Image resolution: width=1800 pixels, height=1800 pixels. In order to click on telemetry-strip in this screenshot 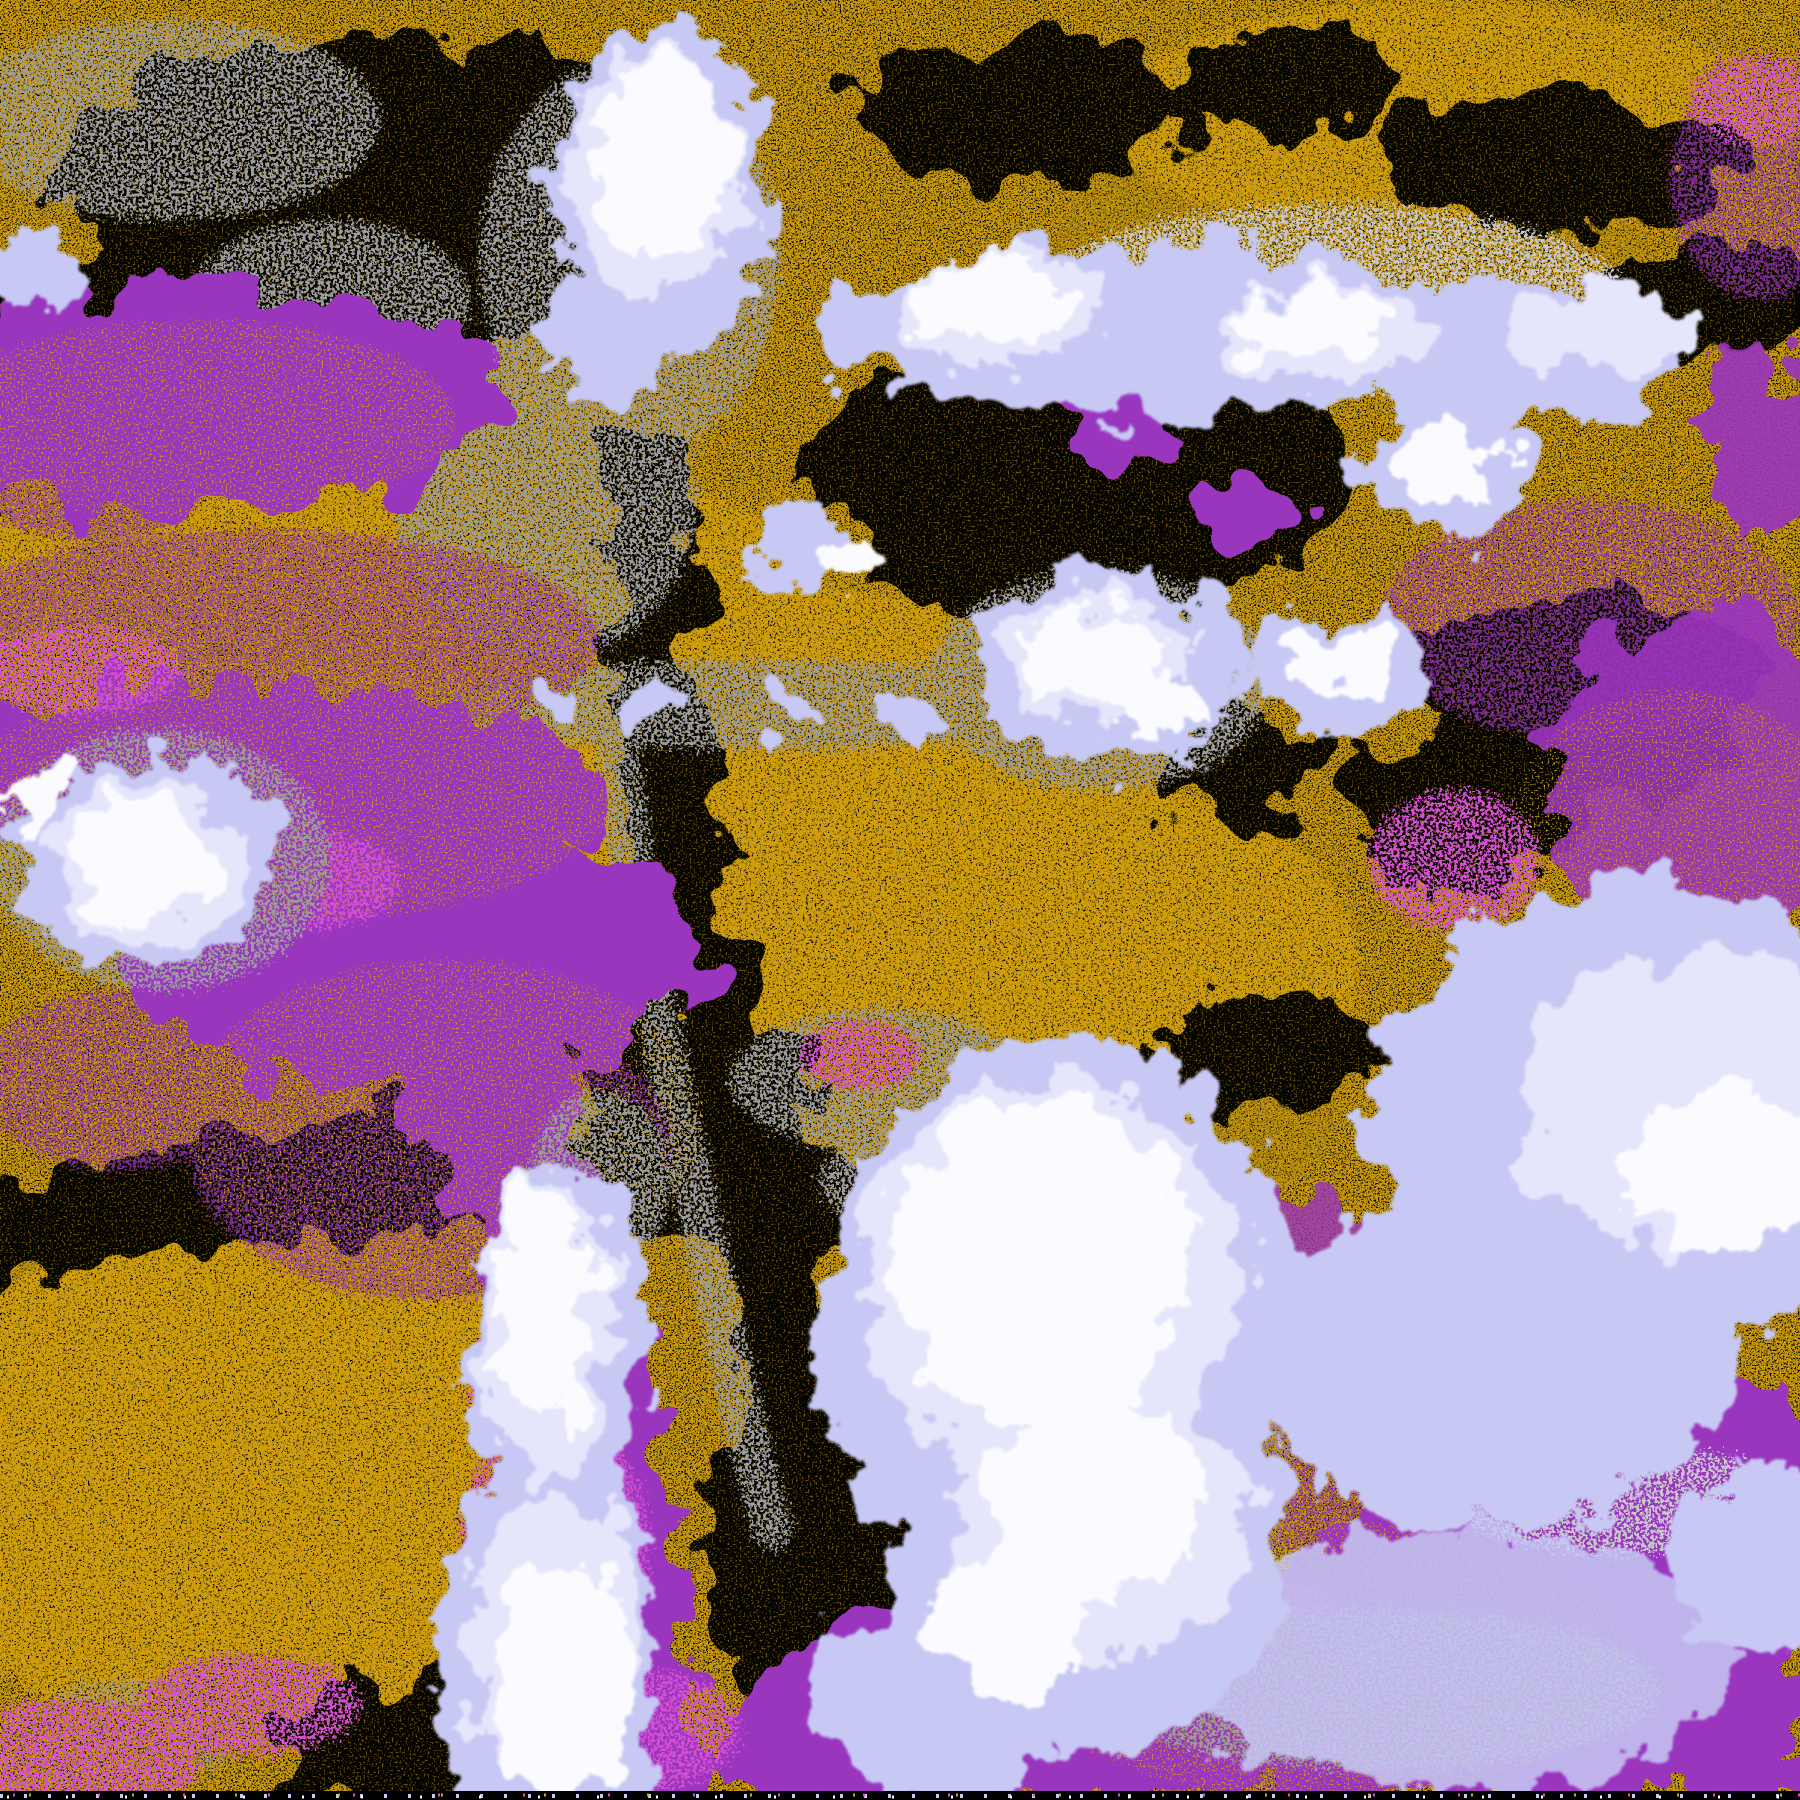, I will do `click(900, 1795)`.